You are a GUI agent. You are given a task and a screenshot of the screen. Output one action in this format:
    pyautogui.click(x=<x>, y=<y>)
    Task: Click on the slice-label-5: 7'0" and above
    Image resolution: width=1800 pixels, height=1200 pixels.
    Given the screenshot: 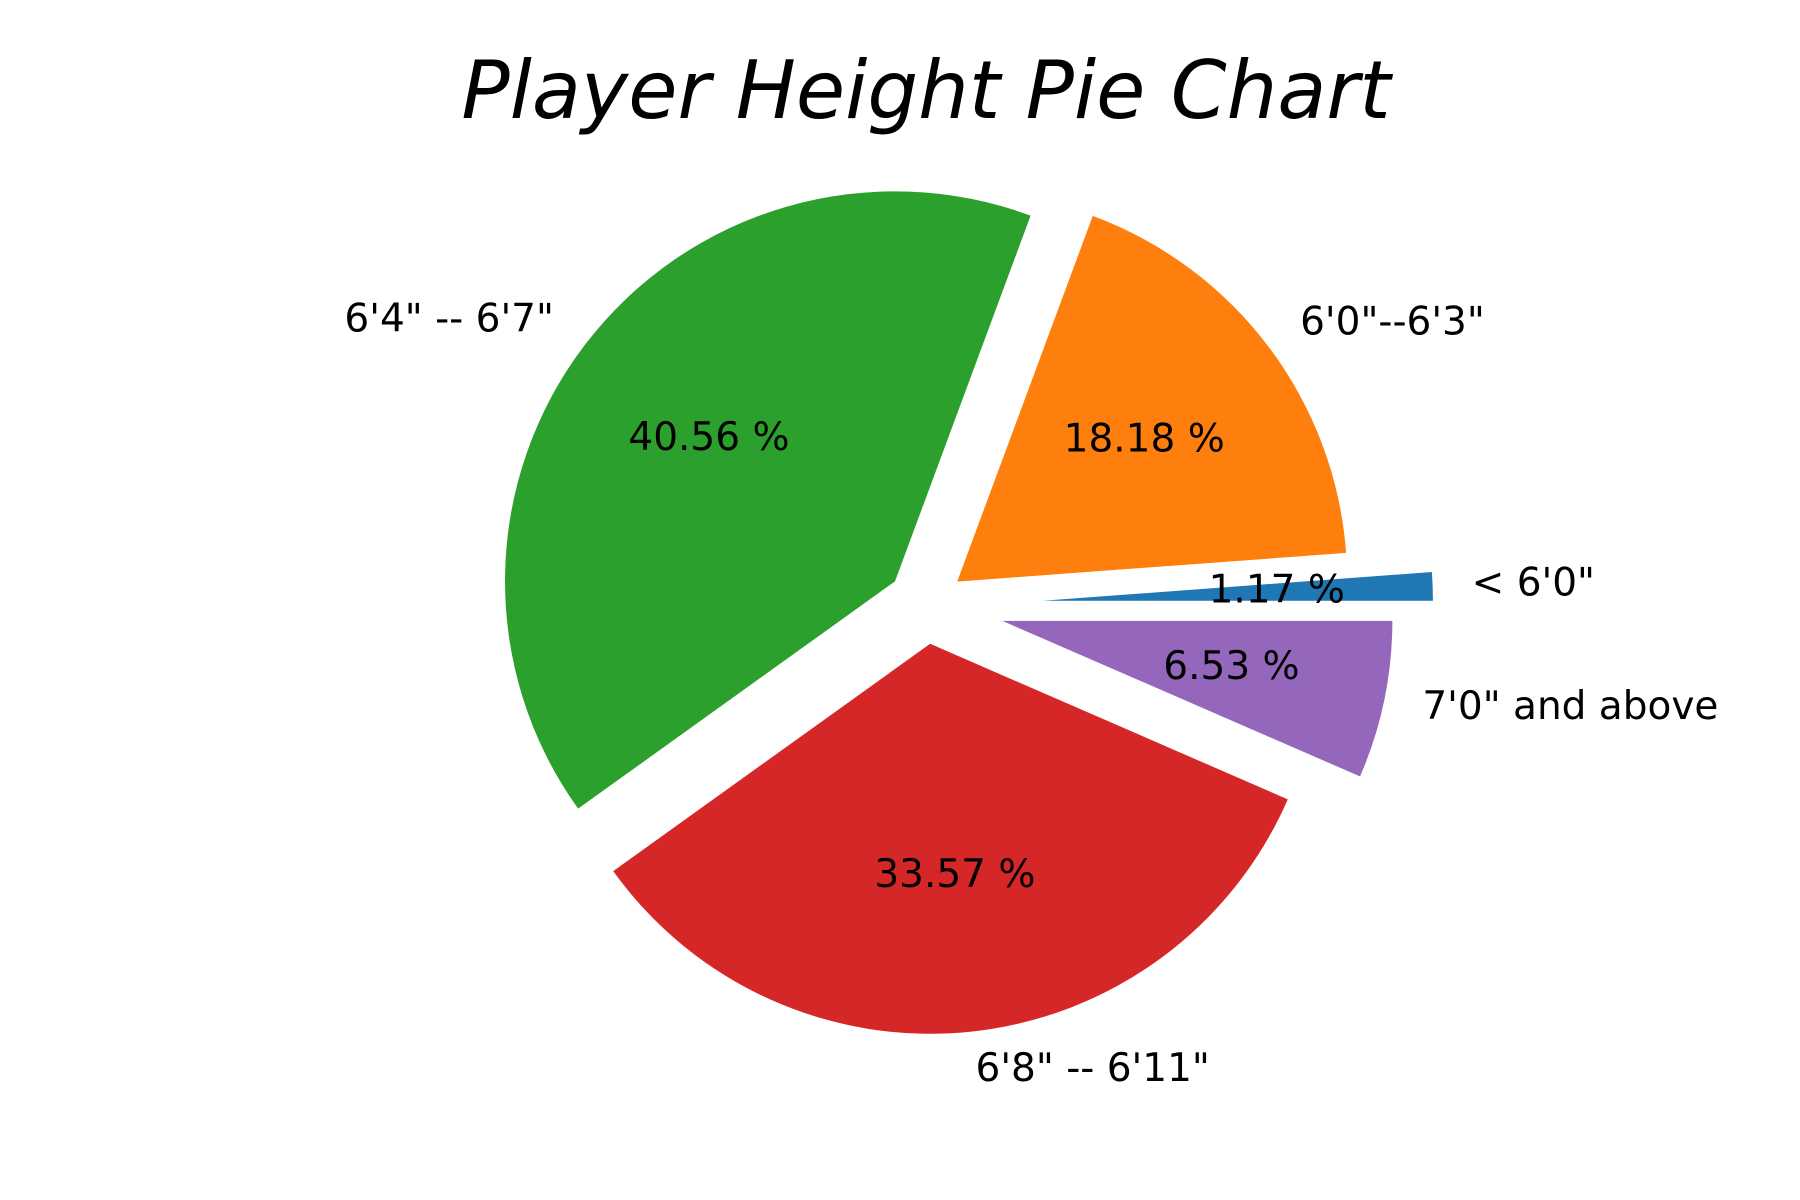 What is the action you would take?
    pyautogui.click(x=1570, y=706)
    